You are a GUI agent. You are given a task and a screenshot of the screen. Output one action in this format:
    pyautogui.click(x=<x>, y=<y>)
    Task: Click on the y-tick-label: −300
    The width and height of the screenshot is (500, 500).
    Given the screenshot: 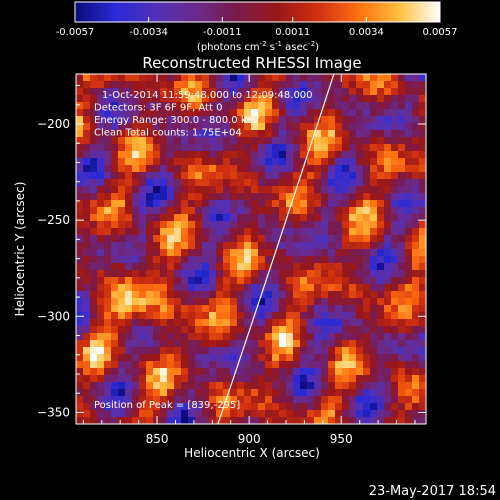 What is the action you would take?
    pyautogui.click(x=53, y=316)
    